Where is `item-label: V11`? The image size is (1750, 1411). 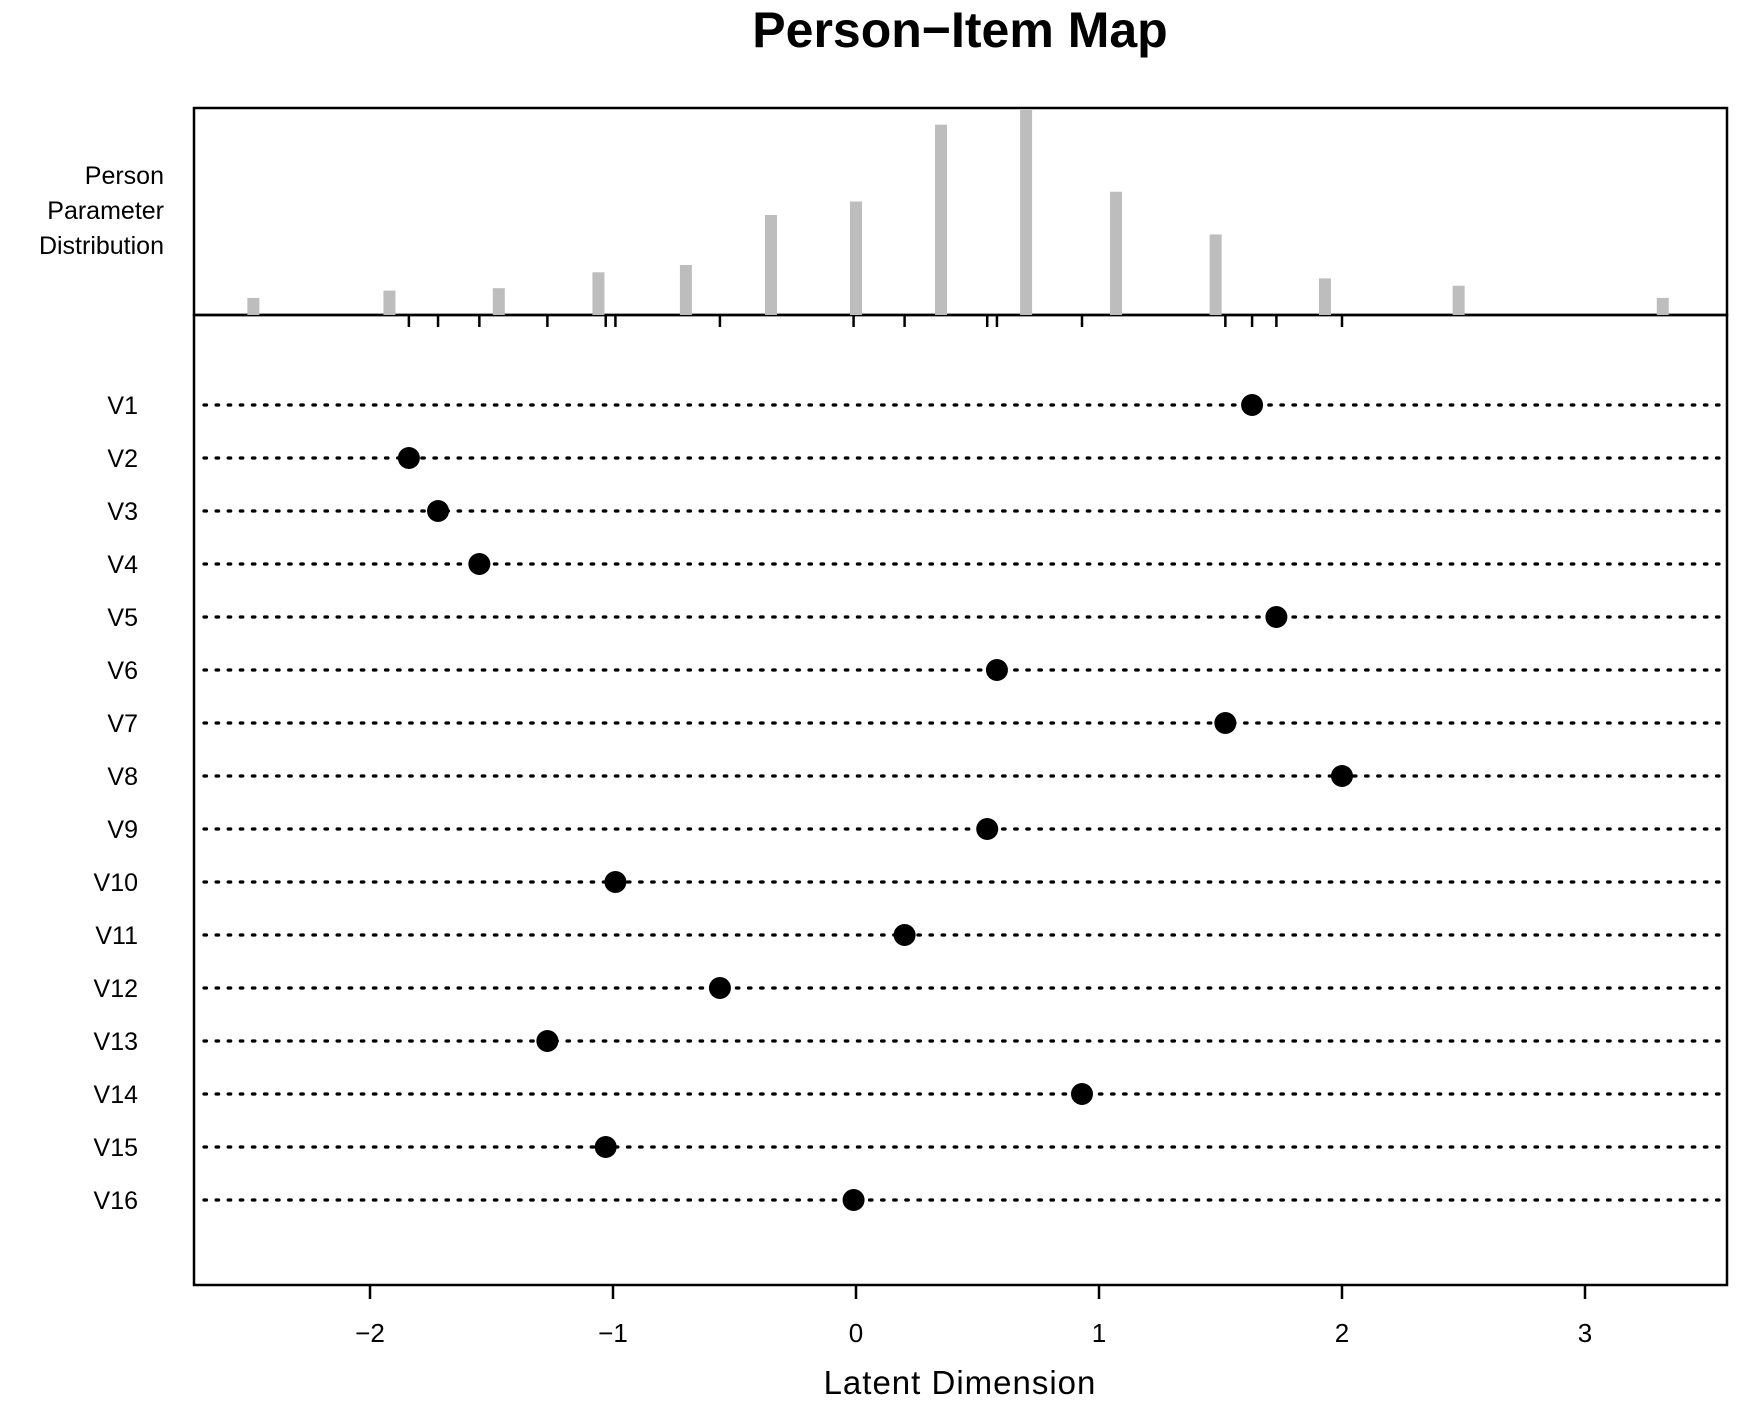 item-label: V11 is located at coordinates (116, 936).